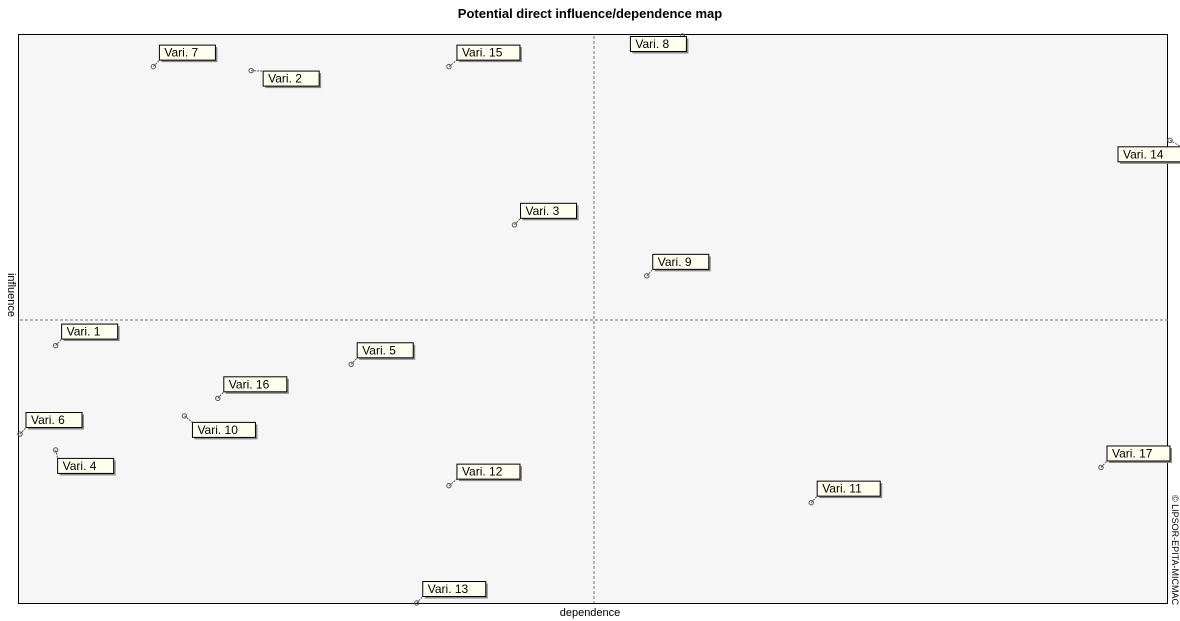 This screenshot has width=1180, height=621. What do you see at coordinates (181, 53) in the screenshot?
I see `point-label: Vari. 7` at bounding box center [181, 53].